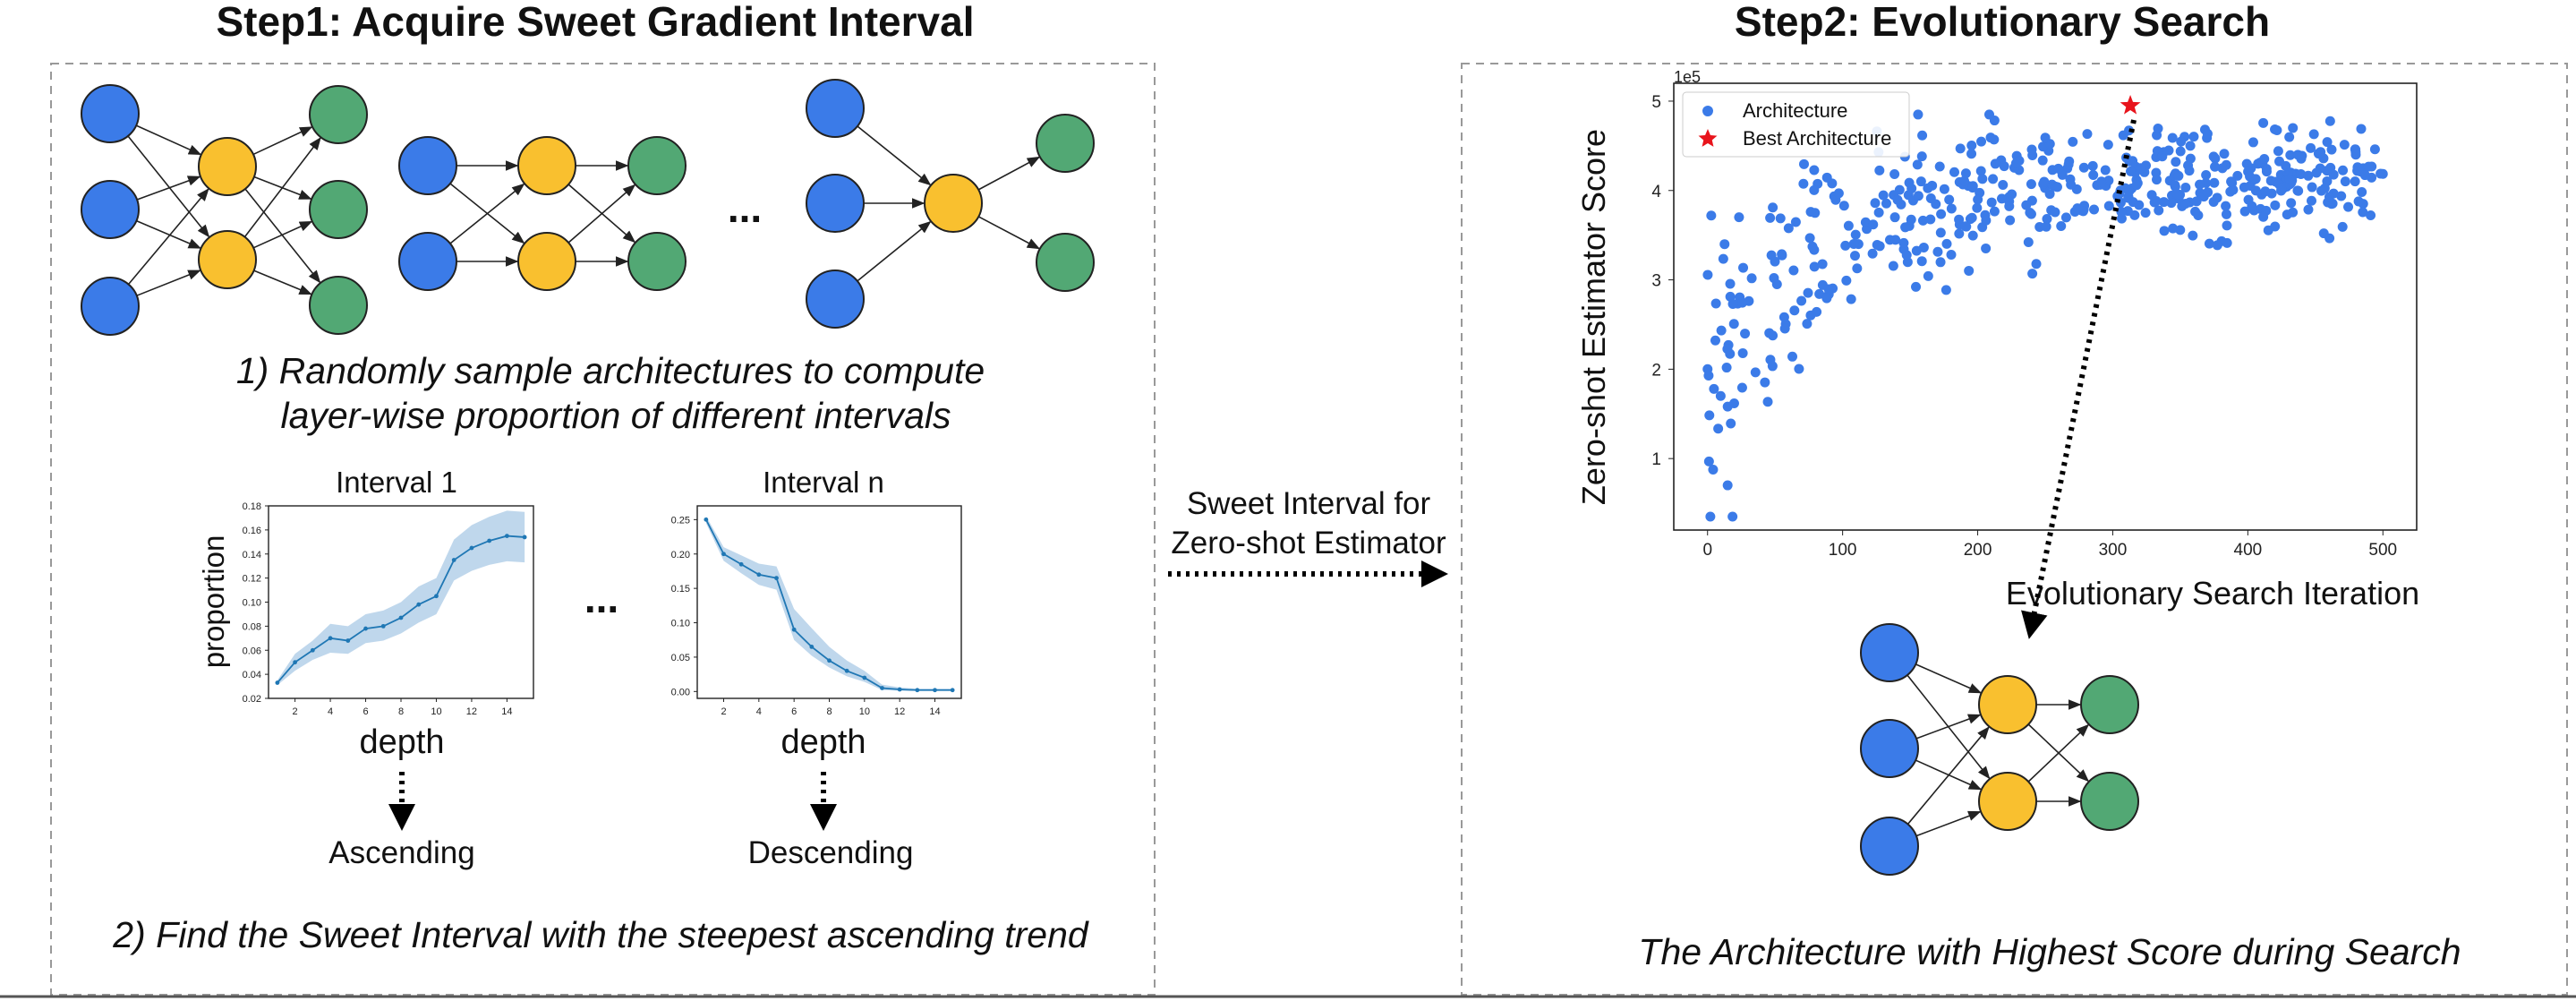 This screenshot has width=2576, height=1001. I want to click on chart1-xtick-label: 10, so click(436, 711).